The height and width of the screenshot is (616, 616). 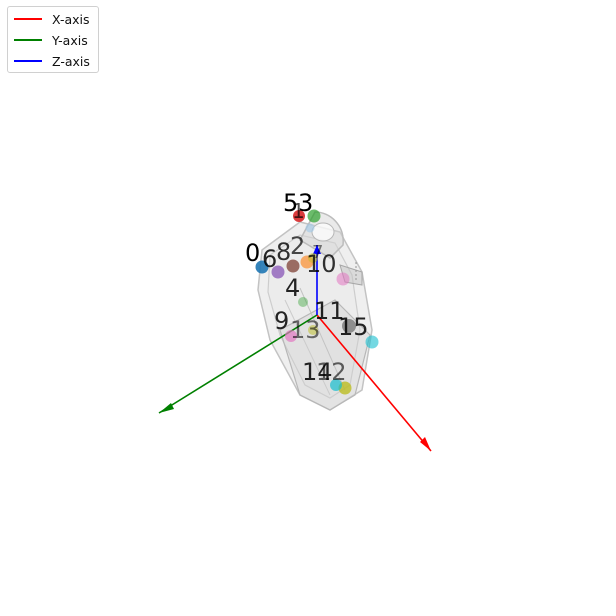 I want to click on keypoint-label-0: 0, so click(x=252, y=253).